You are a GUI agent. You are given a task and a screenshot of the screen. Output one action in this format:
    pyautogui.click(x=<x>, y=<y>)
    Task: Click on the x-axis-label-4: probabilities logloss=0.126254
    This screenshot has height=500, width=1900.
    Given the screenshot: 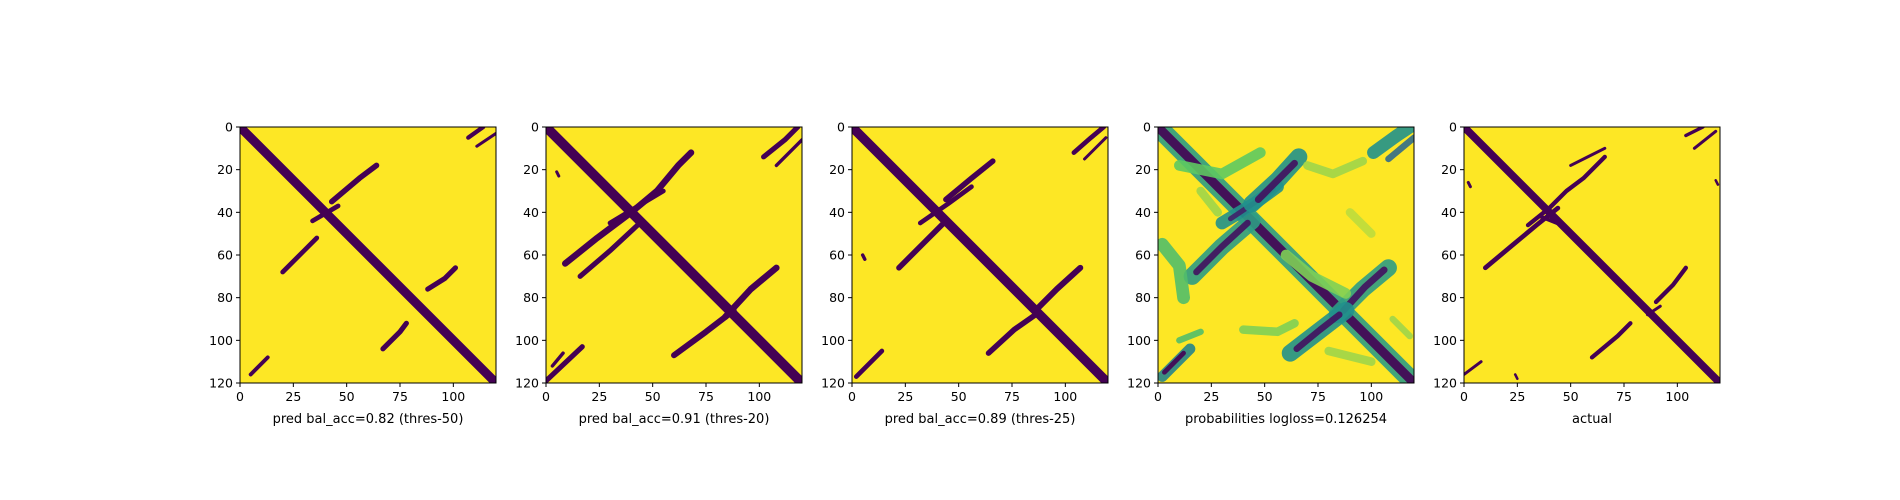 What is the action you would take?
    pyautogui.click(x=1286, y=419)
    